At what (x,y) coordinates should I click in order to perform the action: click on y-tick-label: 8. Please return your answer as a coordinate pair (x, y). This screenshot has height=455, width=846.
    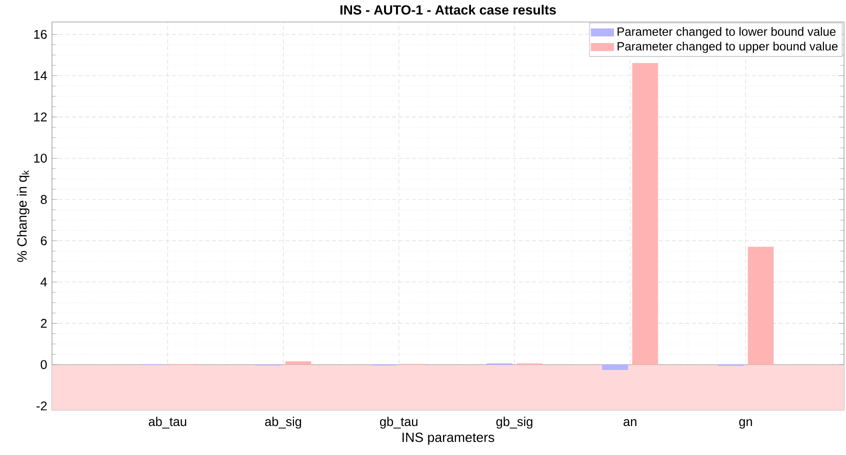
    Looking at the image, I should click on (43, 199).